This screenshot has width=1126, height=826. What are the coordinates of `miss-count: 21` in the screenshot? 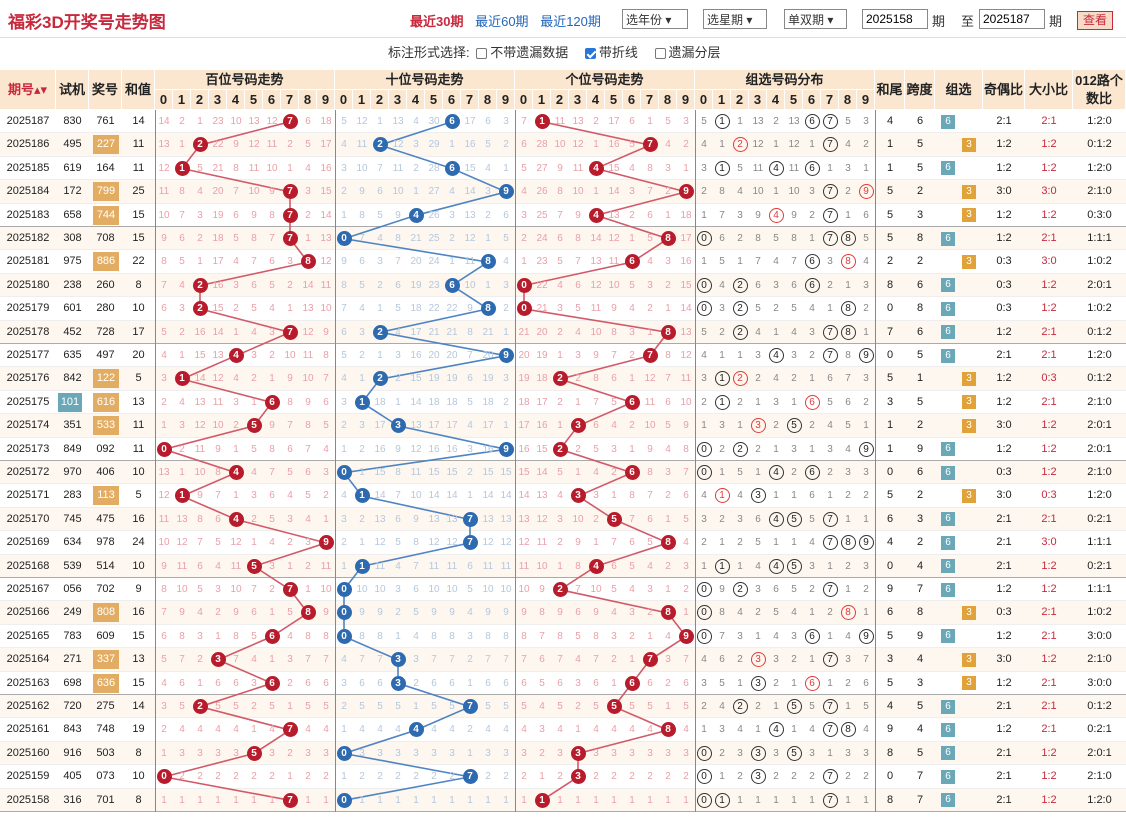 It's located at (416, 238).